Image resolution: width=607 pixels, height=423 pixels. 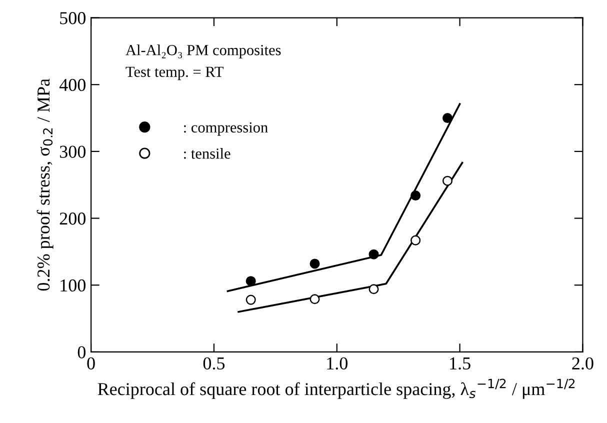 What do you see at coordinates (82, 352) in the screenshot?
I see `y-tick-label: 0` at bounding box center [82, 352].